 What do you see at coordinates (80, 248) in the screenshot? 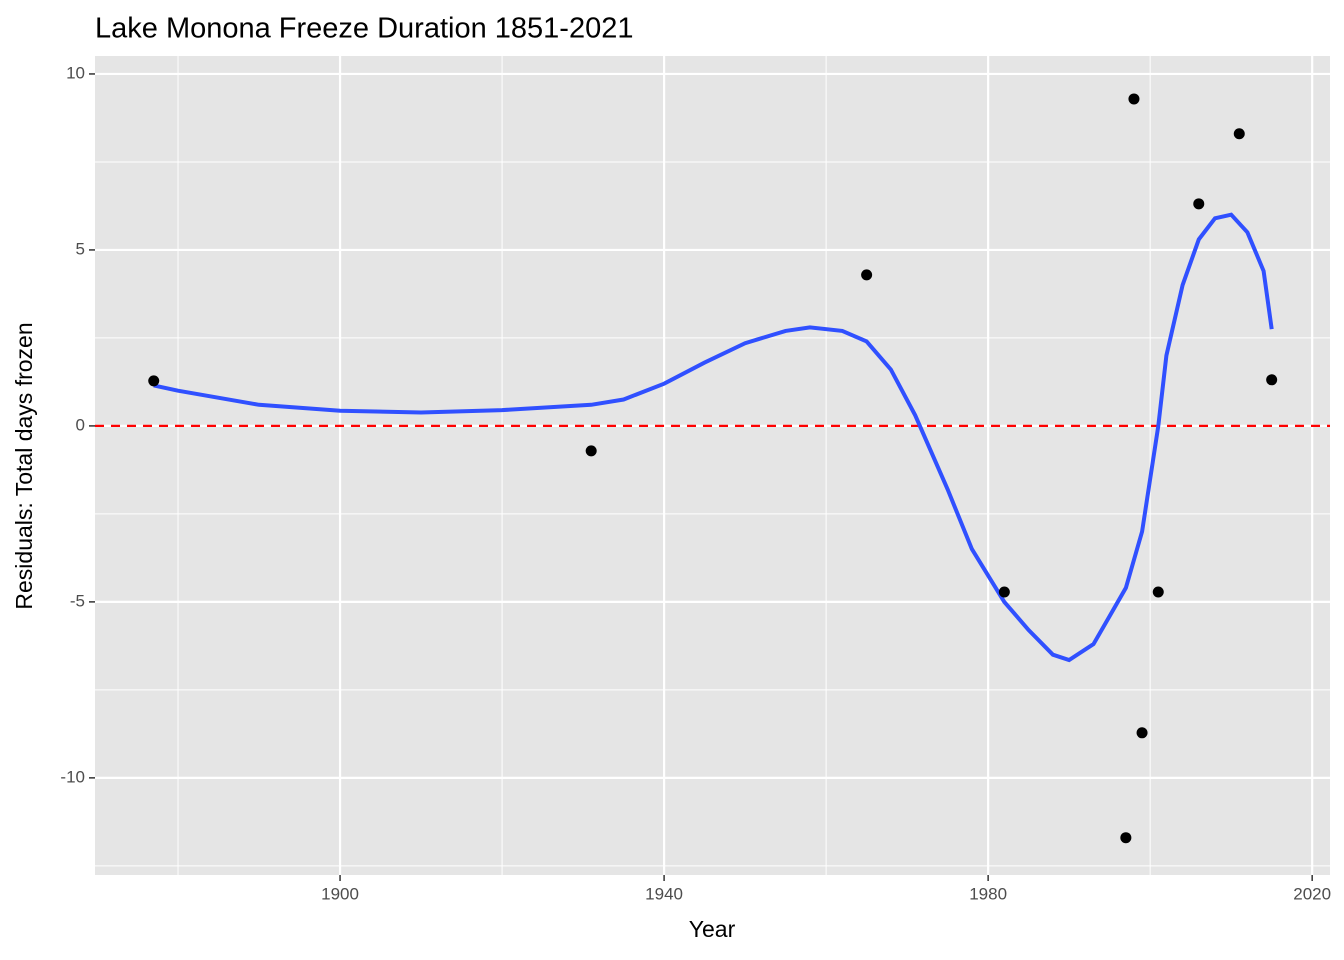
I see `y-tick-label: 5` at bounding box center [80, 248].